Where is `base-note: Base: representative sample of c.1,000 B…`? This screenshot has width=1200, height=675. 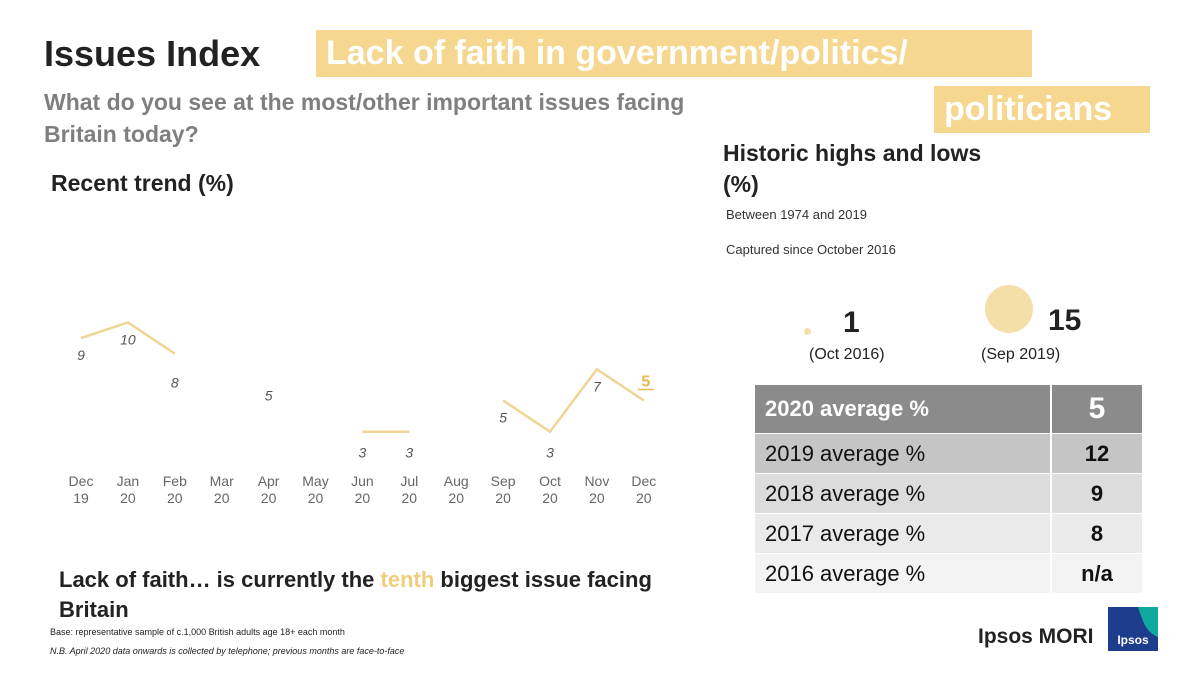 base-note: Base: representative sample of c.1,000 B… is located at coordinates (197, 632).